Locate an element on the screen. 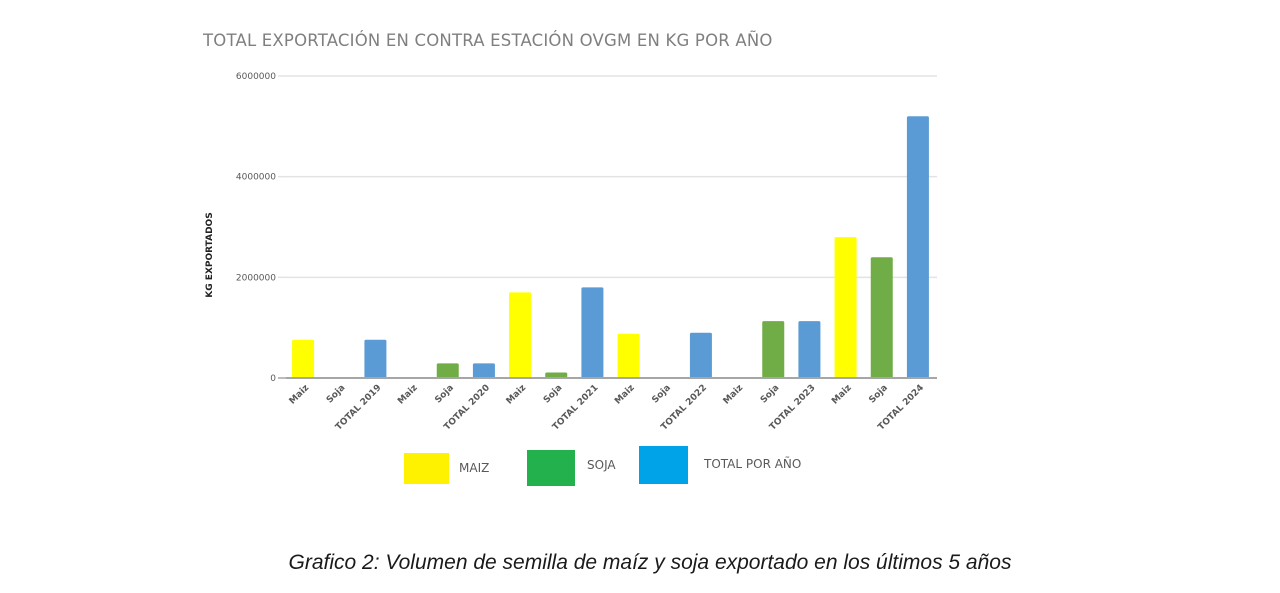 This screenshot has height=593, width=1280. legend-label-soja: SOJA is located at coordinates (601, 465).